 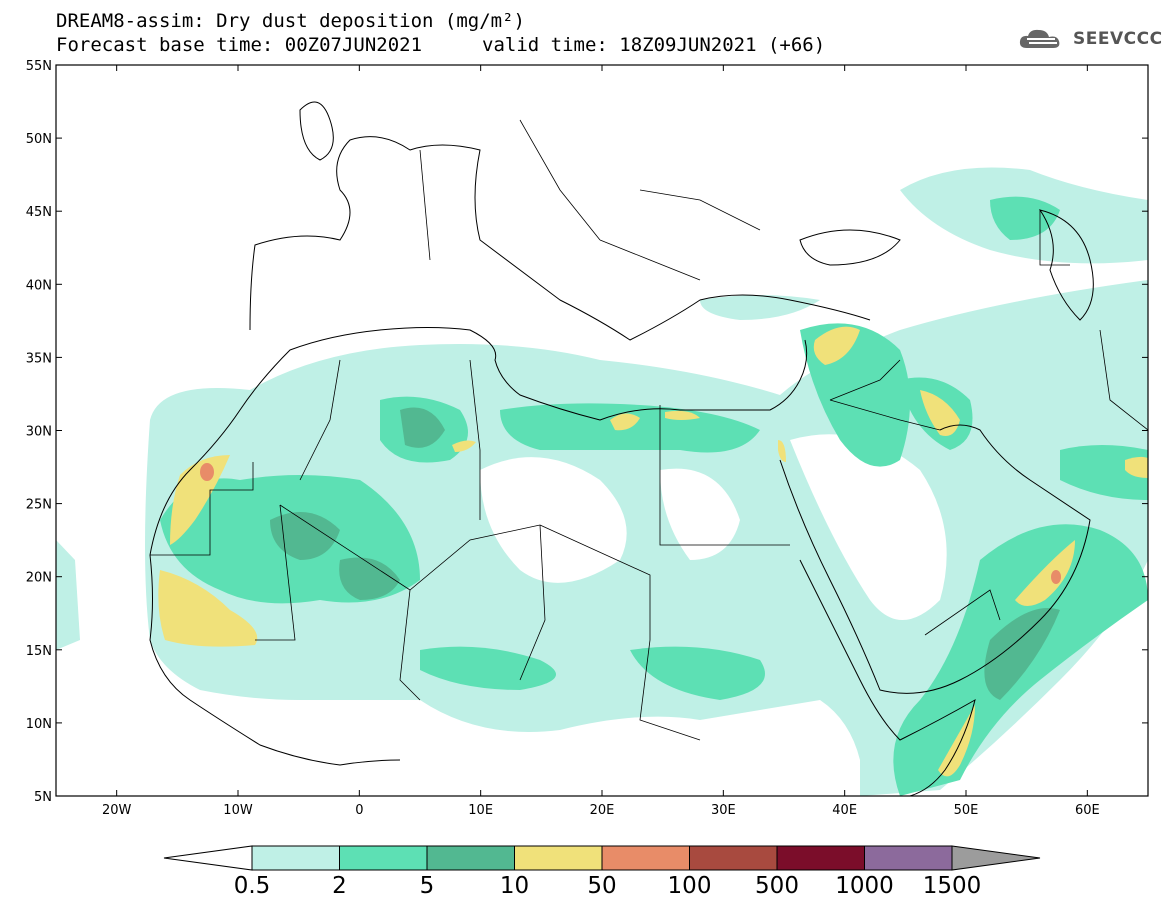 What do you see at coordinates (1118, 39) in the screenshot?
I see `logo-text: SEEVCCC` at bounding box center [1118, 39].